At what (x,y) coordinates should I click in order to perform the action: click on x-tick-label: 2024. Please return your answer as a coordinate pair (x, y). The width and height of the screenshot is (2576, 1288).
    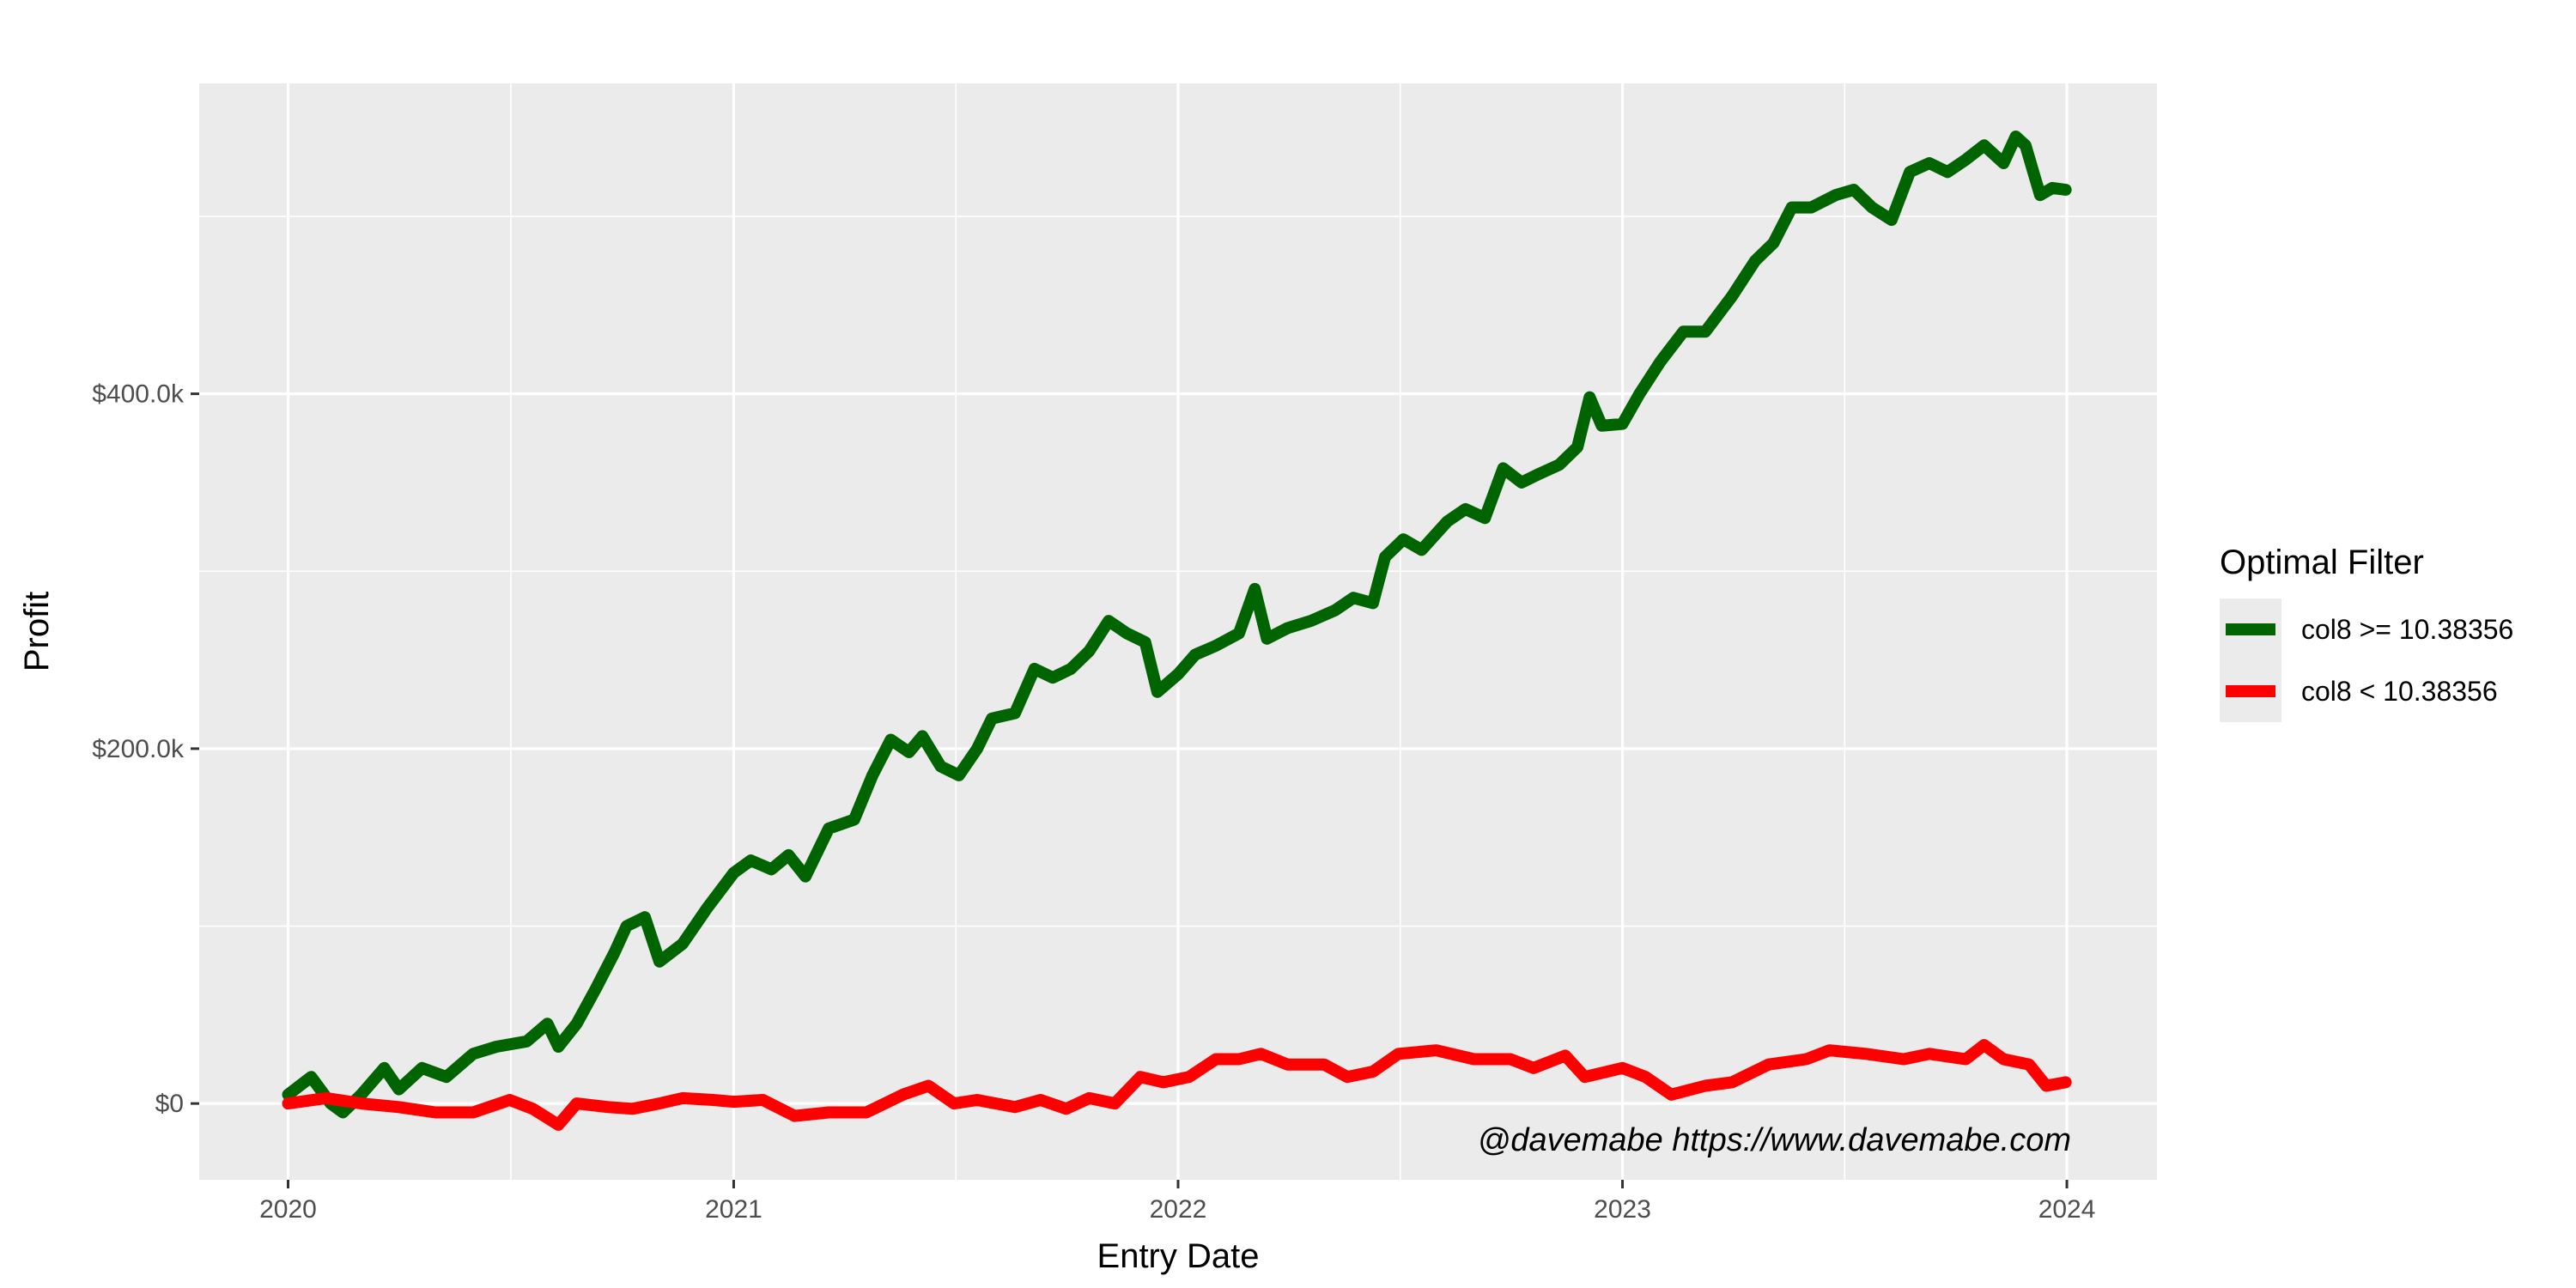
    Looking at the image, I should click on (2067, 1210).